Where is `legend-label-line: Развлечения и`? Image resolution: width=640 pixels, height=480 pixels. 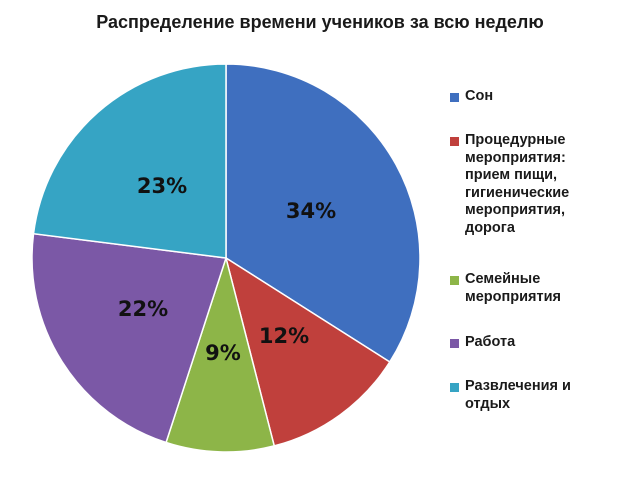
legend-label-line: Развлечения и is located at coordinates (518, 386).